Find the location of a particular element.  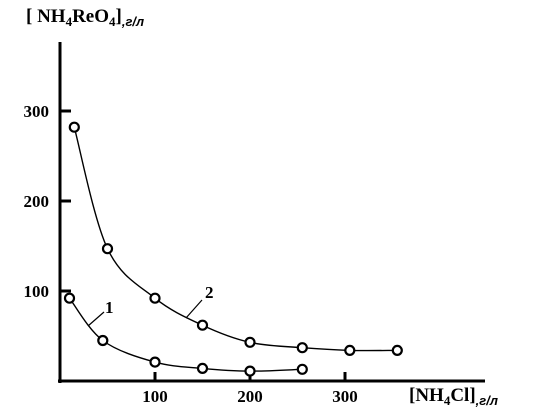

x-axis-title: [NH4Cl],г/л is located at coordinates (453, 396).